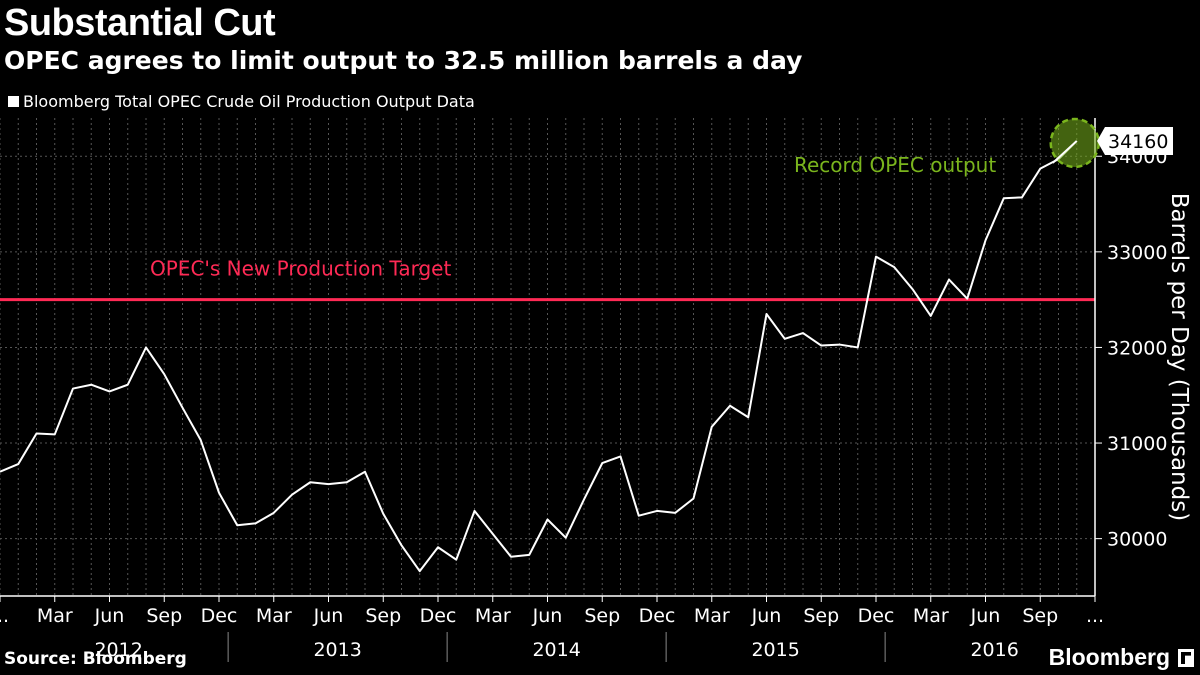  I want to click on y-tick-label: 33000, so click(1137, 253).